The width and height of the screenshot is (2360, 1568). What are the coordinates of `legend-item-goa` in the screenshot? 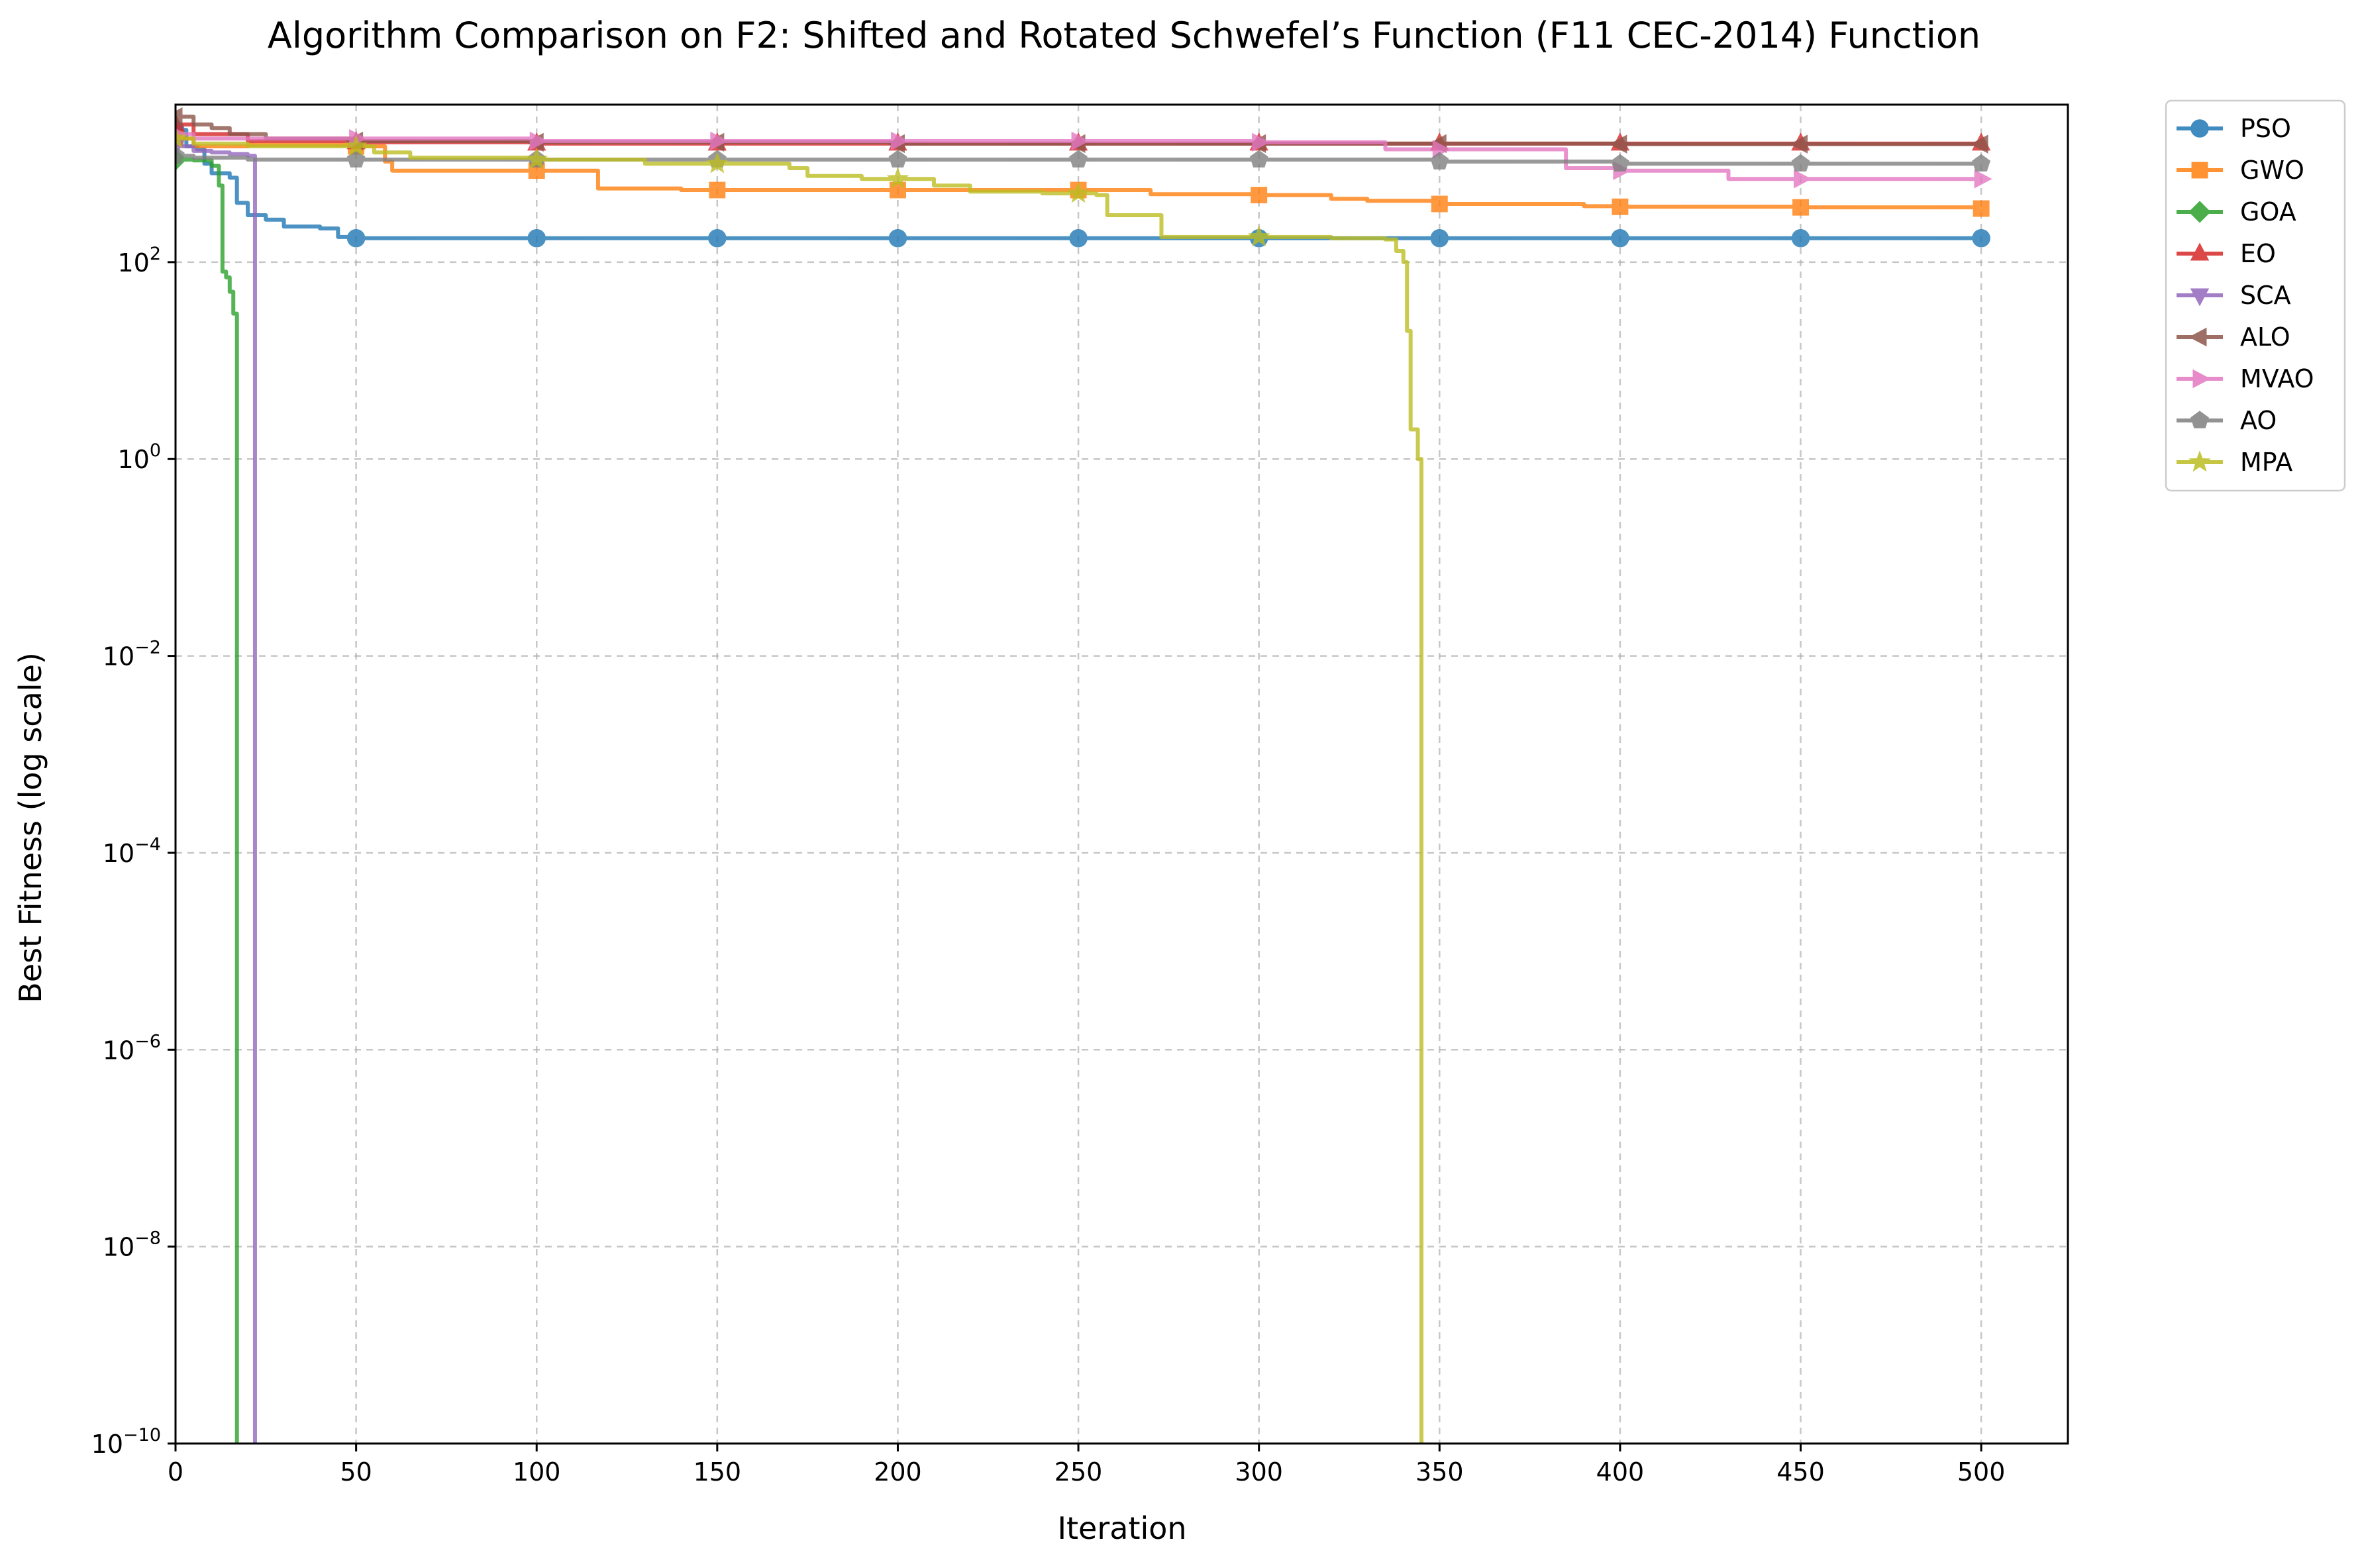 It's located at (2200, 212).